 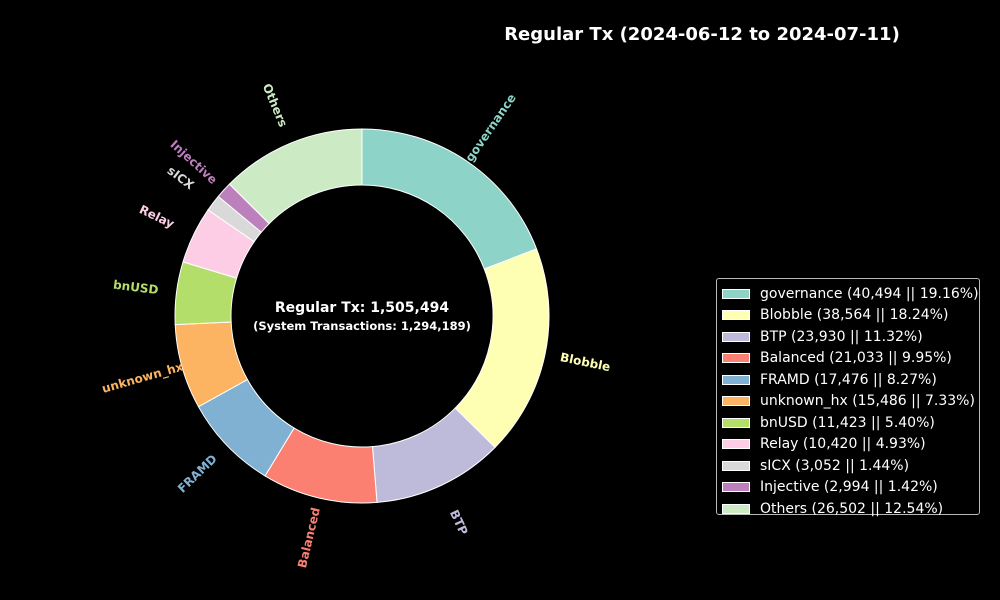 What do you see at coordinates (843, 444) in the screenshot?
I see `legend-label: Relay (10,420 || 4.93%)` at bounding box center [843, 444].